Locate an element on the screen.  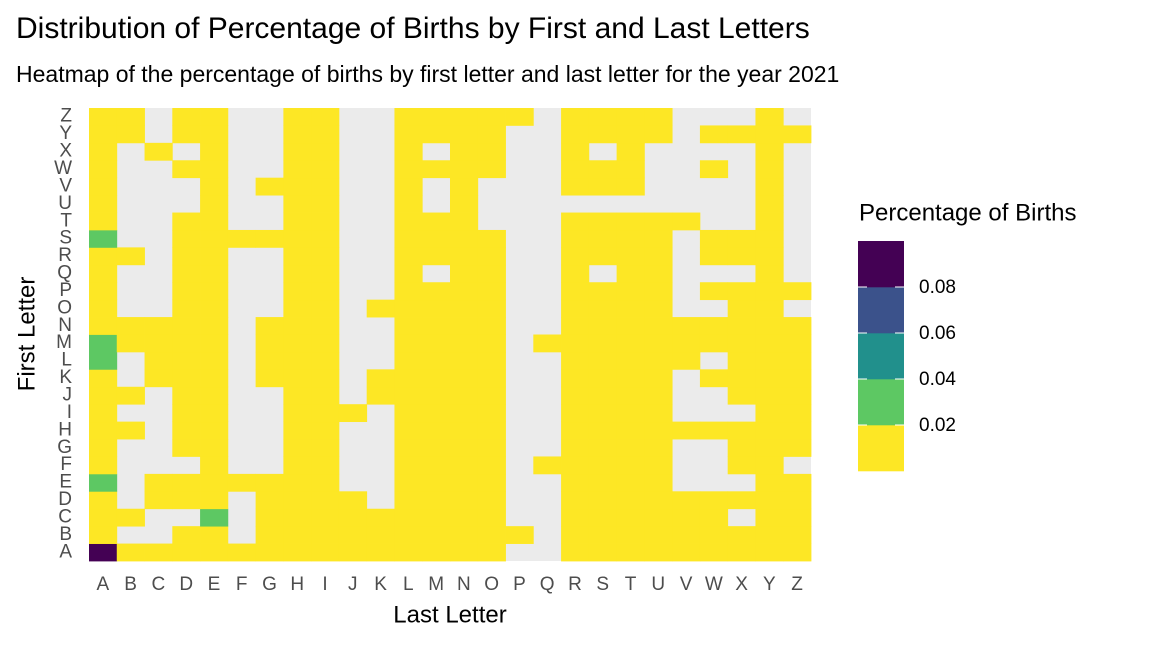
x-tick-label: S is located at coordinates (602, 584).